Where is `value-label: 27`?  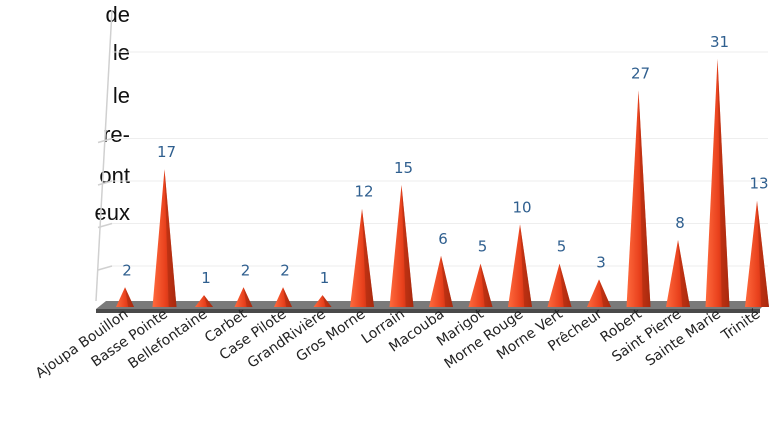
value-label: 27 is located at coordinates (640, 74).